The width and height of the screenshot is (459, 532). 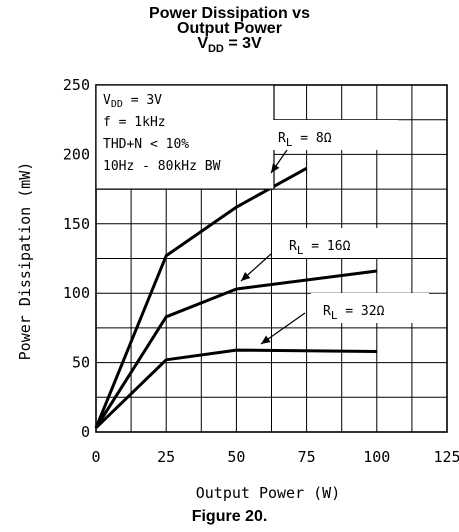 What do you see at coordinates (305, 140) in the screenshot?
I see `series-label-1: RL = 8Ω` at bounding box center [305, 140].